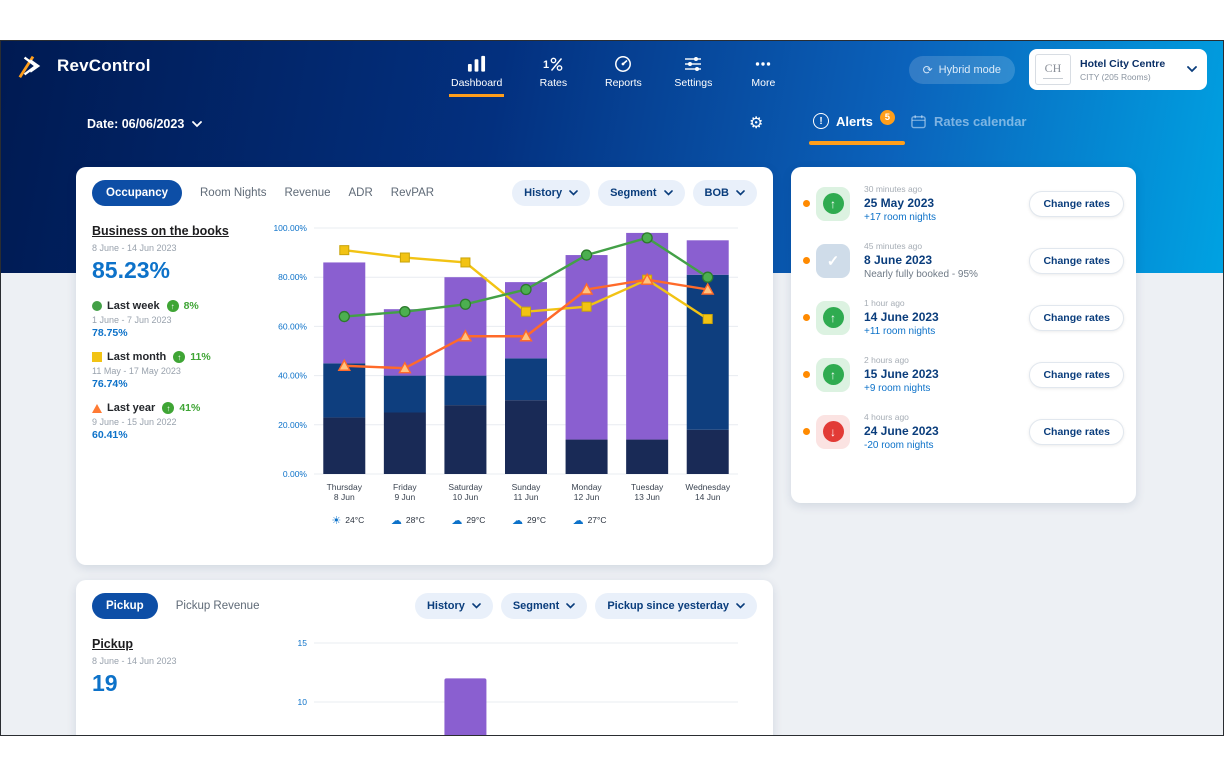 The width and height of the screenshot is (1224, 768). I want to click on hotel-logo-text: CH, so click(1053, 67).